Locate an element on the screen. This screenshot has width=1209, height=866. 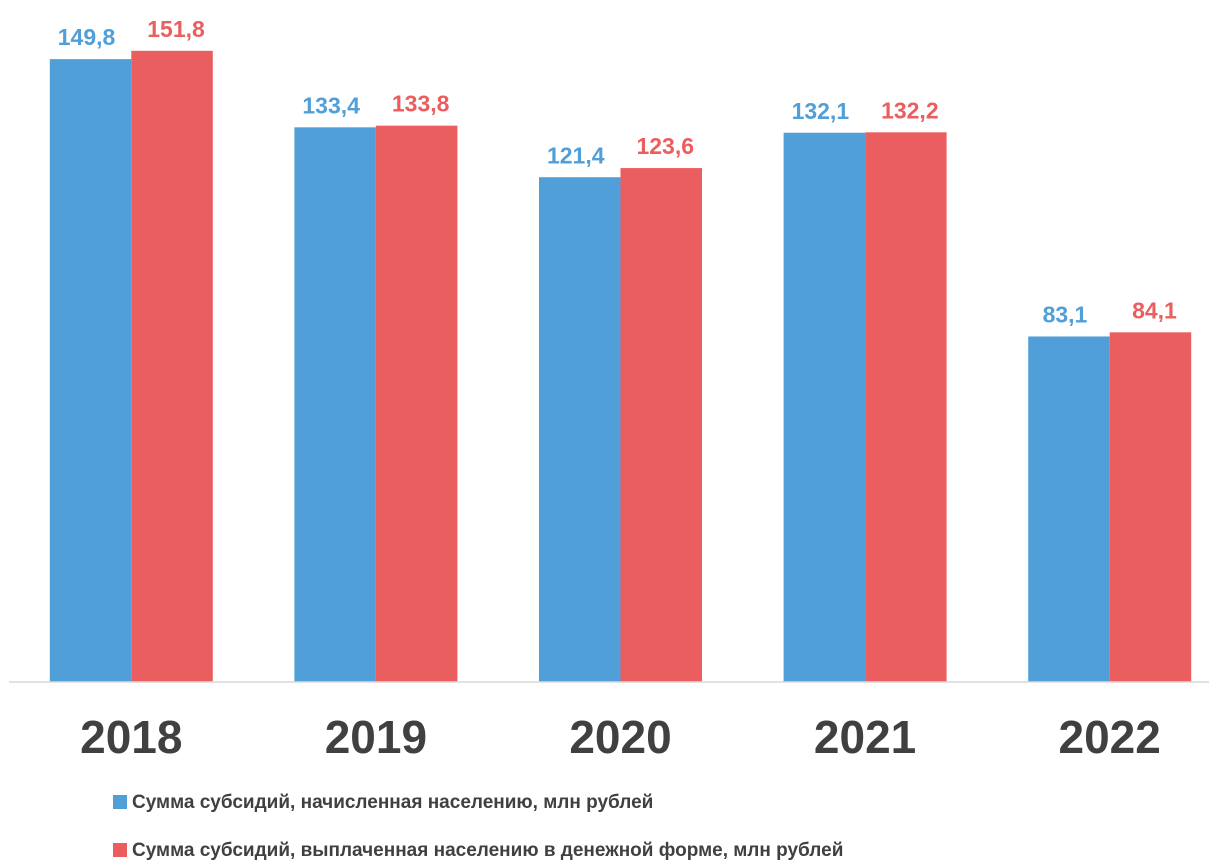
value-label: 151,8 is located at coordinates (176, 29).